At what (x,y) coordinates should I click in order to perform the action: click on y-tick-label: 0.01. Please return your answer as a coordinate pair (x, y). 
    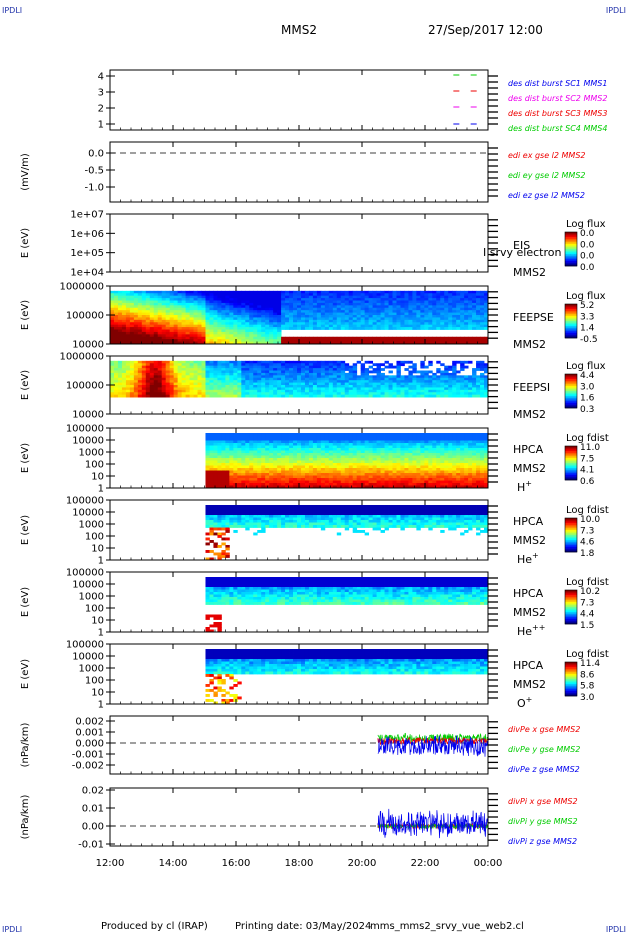
    Looking at the image, I should click on (93, 809).